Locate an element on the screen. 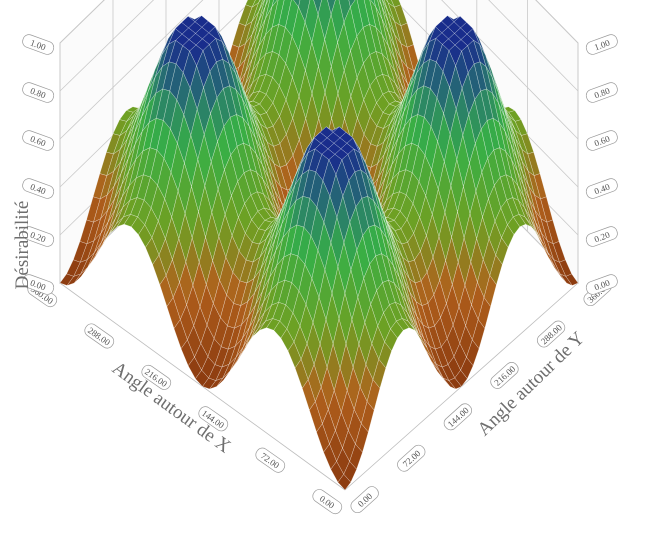  y-tick-label-group: 72.00 is located at coordinates (411, 458).